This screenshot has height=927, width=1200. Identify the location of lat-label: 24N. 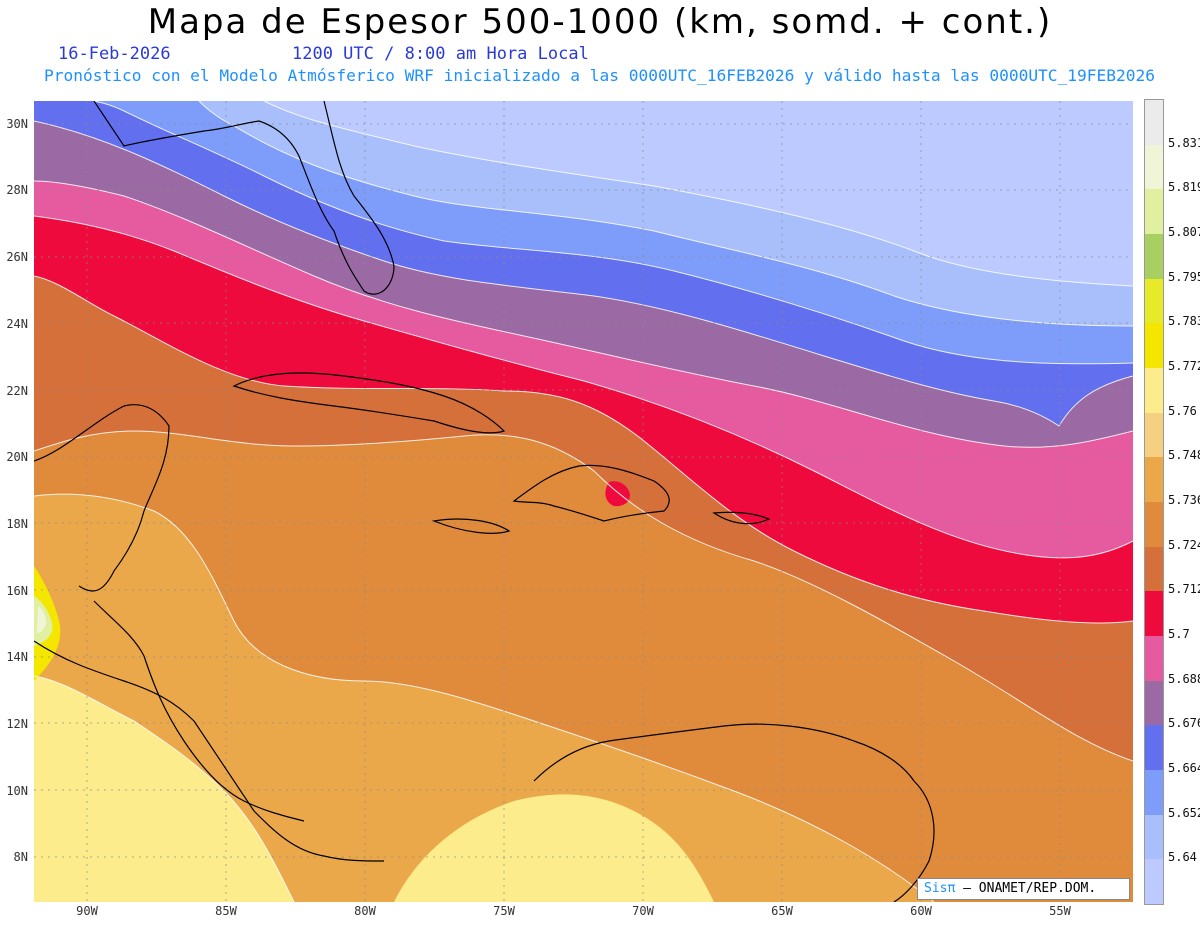
(17, 324).